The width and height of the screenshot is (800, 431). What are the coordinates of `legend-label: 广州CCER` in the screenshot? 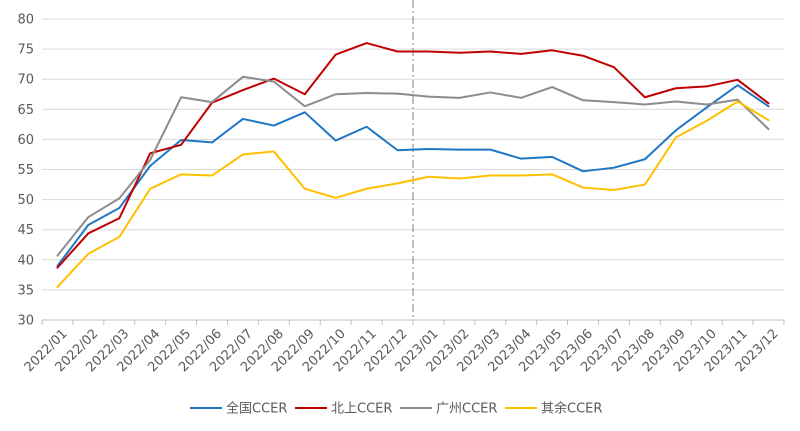 It's located at (466, 409).